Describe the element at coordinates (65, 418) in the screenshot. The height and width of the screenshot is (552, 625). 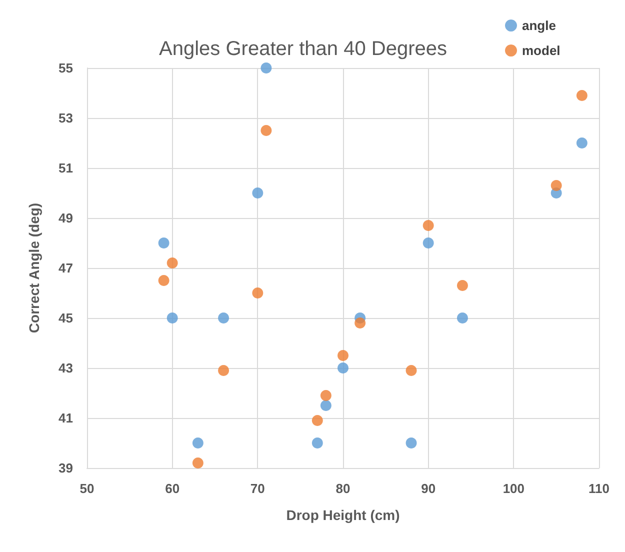
I see `y-tick-label: 41` at that location.